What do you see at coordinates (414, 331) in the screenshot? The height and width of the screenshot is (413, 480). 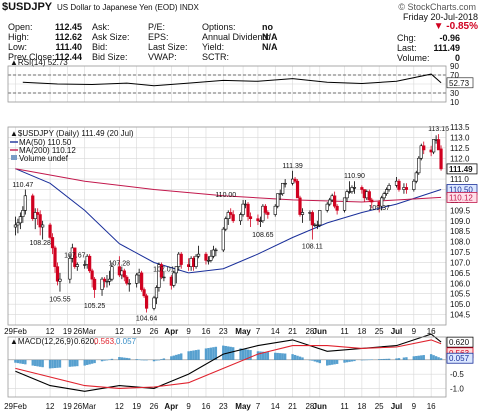 I see `x-axis-label: 9` at bounding box center [414, 331].